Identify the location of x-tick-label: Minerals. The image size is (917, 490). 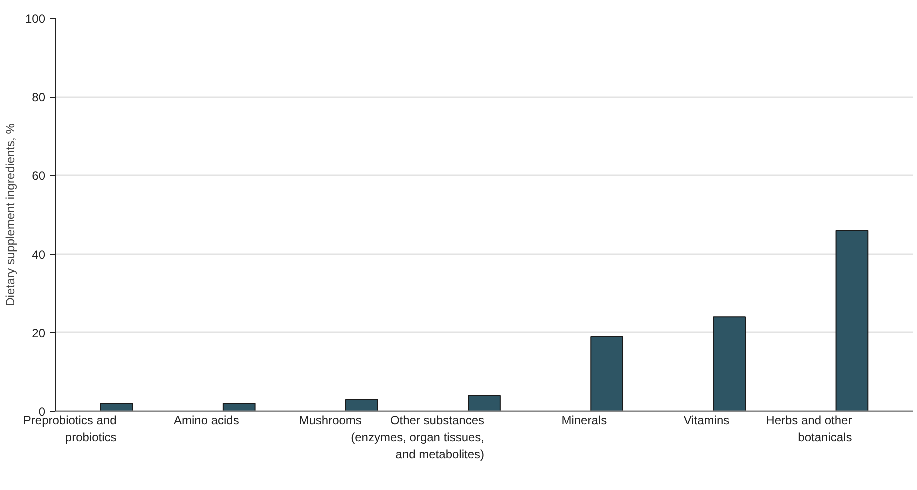
(585, 421).